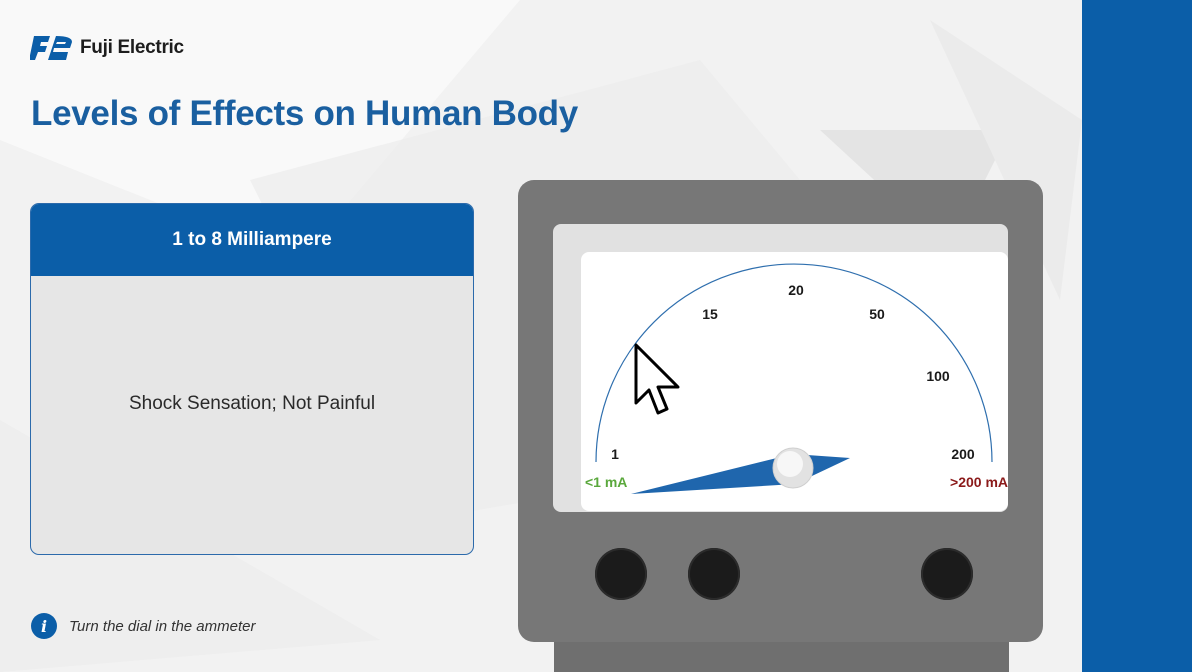 This screenshot has height=672, width=1192. Describe the element at coordinates (162, 626) in the screenshot. I see `hint-text: Turn the dial in the ammeter` at that location.